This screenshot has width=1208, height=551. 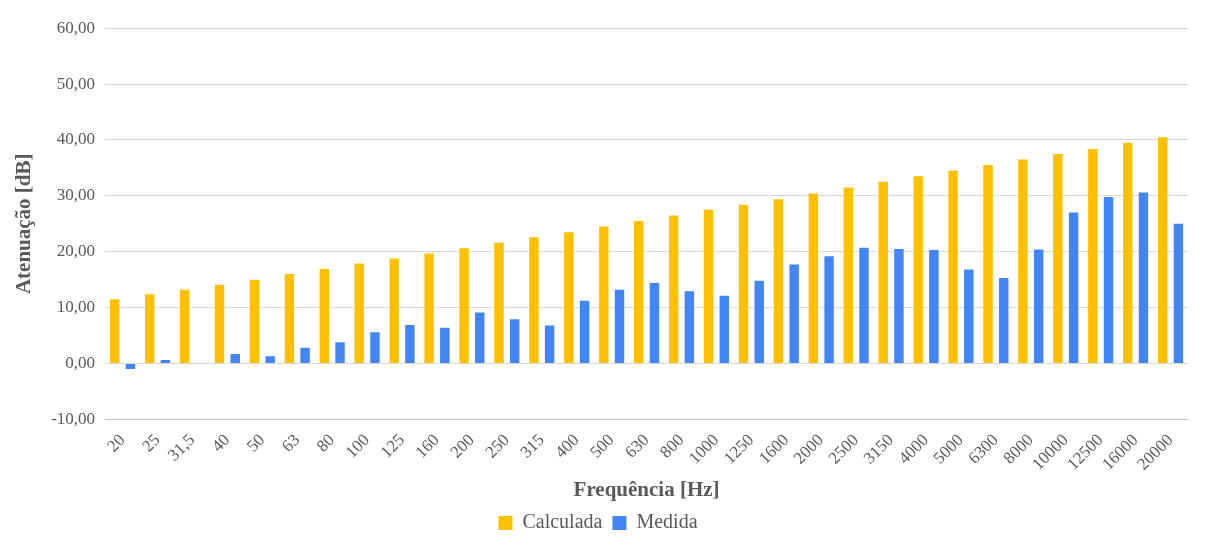 I want to click on x-tick-label: 31,5, so click(x=181, y=447).